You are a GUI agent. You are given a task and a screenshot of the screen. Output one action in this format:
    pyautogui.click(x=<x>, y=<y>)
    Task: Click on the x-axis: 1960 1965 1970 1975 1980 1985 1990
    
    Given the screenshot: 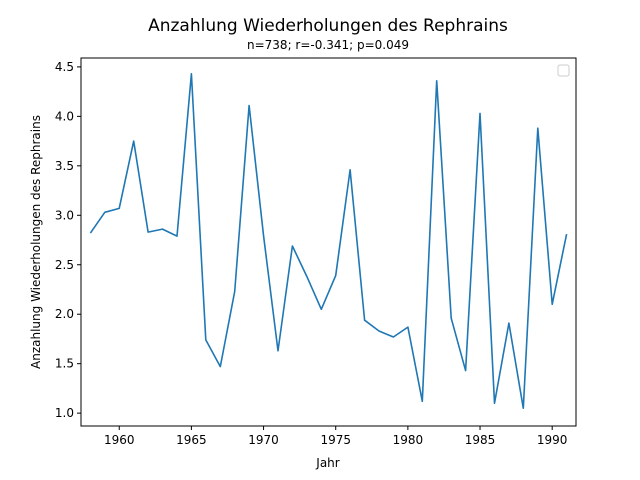 What is the action you would take?
    pyautogui.click(x=335, y=436)
    